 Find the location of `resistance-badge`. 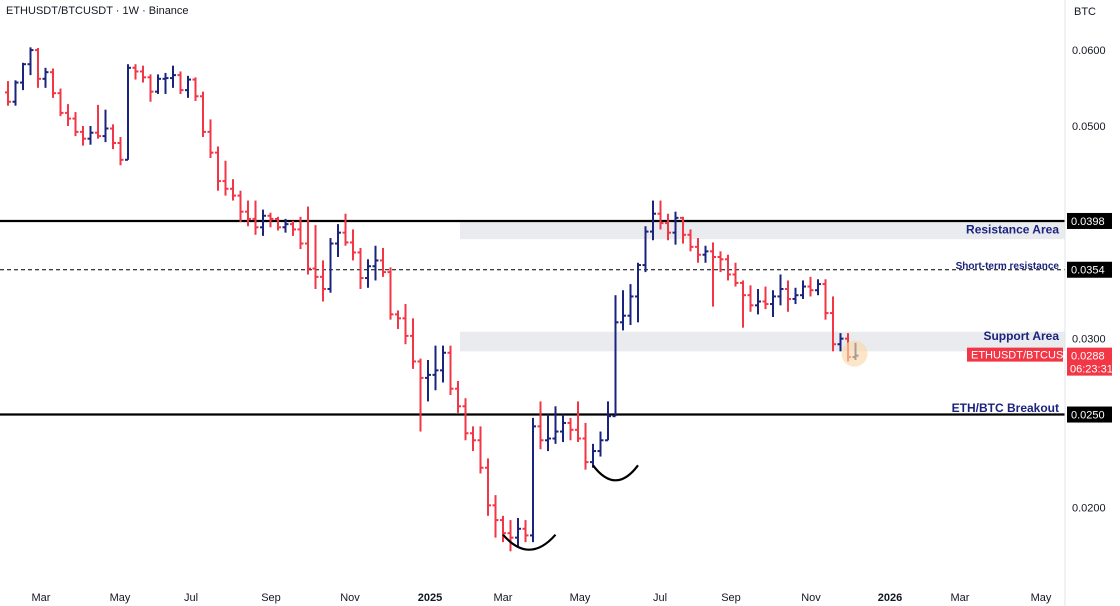

resistance-badge is located at coordinates (1089, 220).